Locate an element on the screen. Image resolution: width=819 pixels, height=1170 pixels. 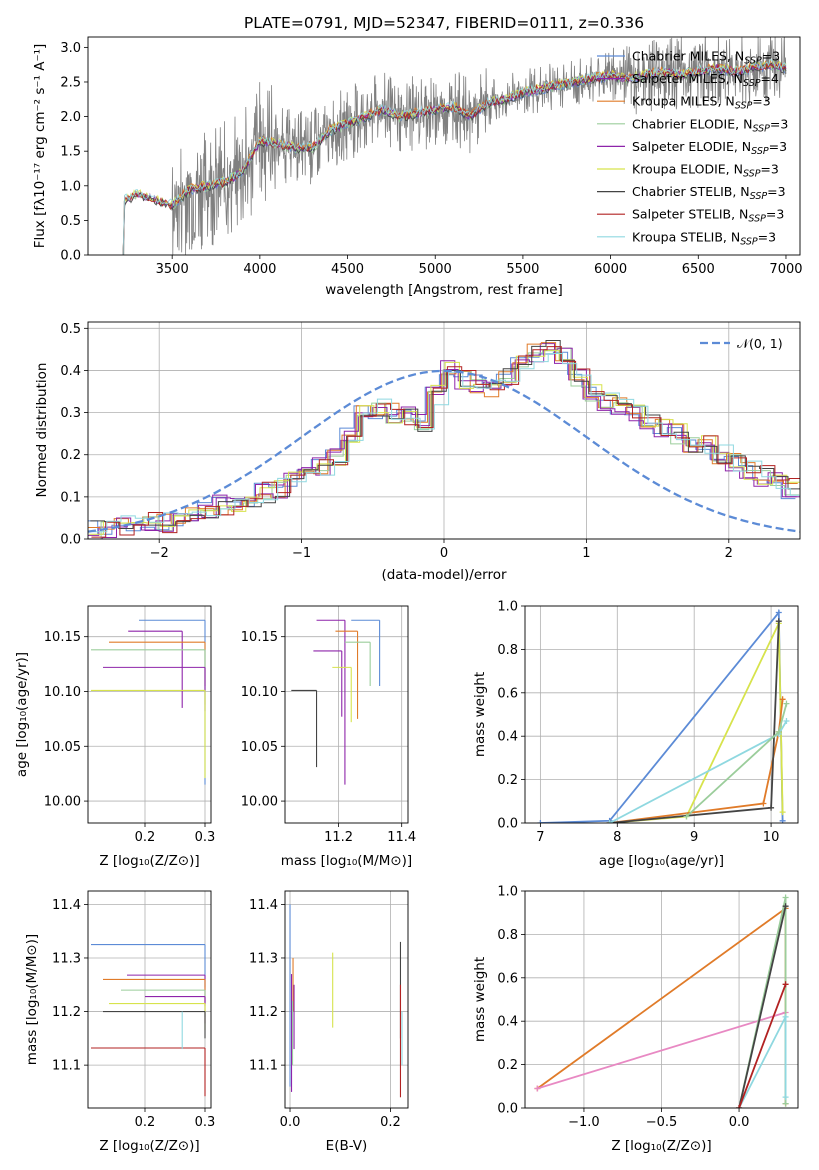
legend-entry: Salpeter MILES, NSSP=4 is located at coordinates (705, 80).